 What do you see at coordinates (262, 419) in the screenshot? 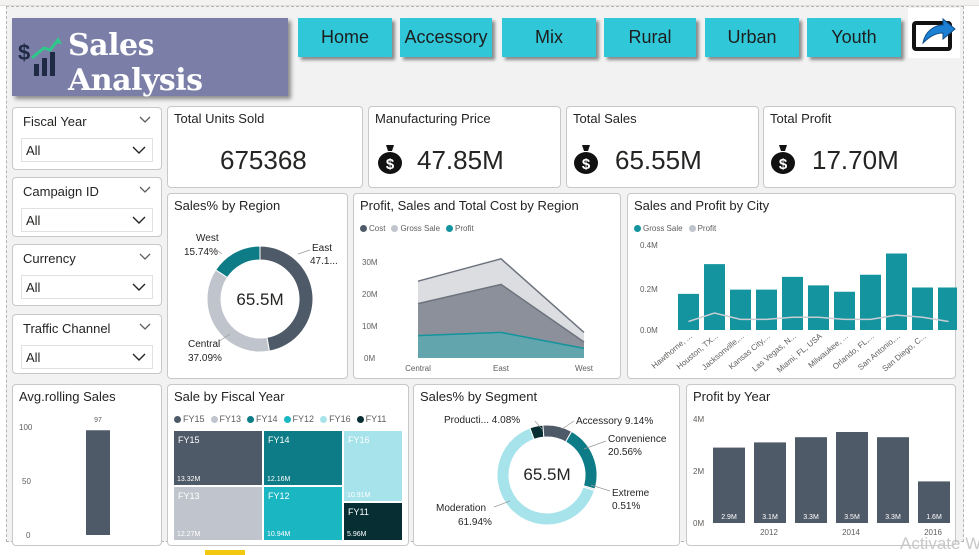
I see `legend-item-fy14: FY14` at bounding box center [262, 419].